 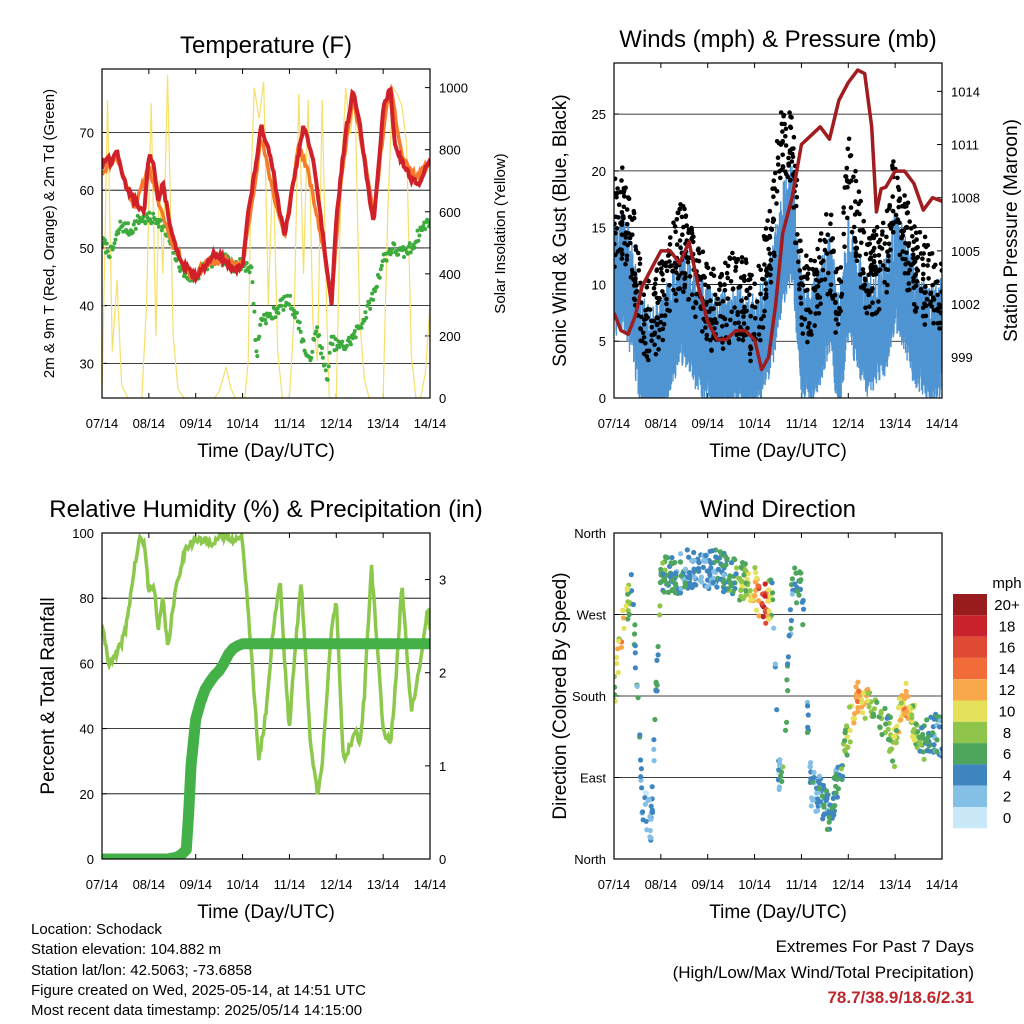 I want to click on x-tick-label: 07/14, so click(x=102, y=423).